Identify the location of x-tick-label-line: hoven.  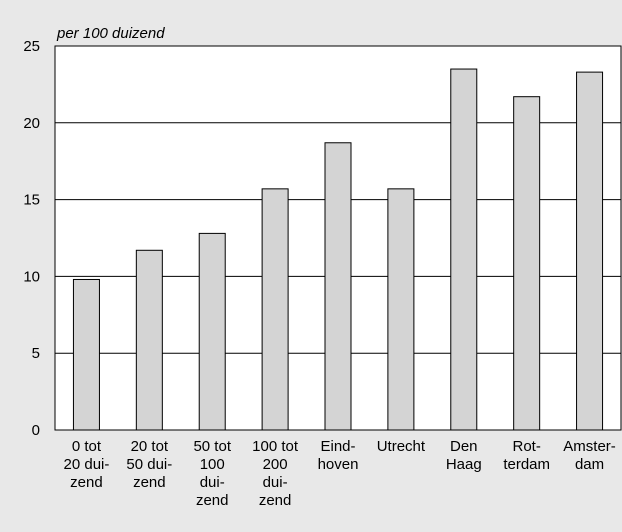
(338, 464).